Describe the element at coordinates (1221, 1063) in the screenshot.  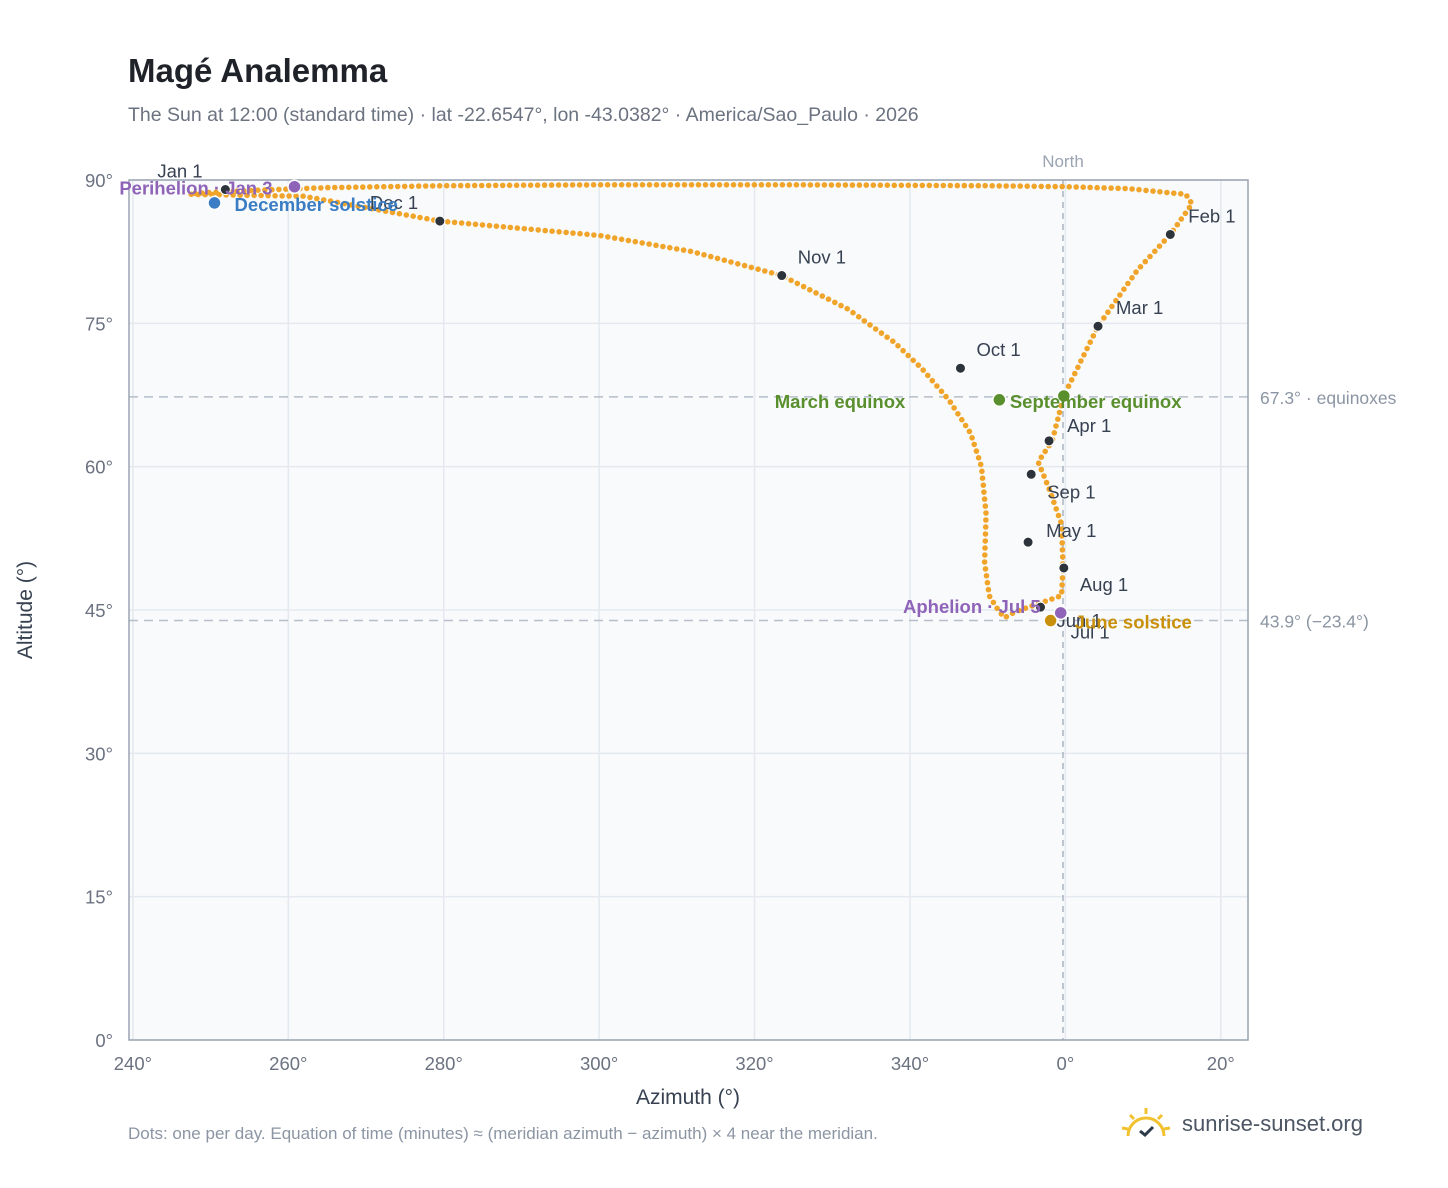
I see `x-tick-label: 20°` at that location.